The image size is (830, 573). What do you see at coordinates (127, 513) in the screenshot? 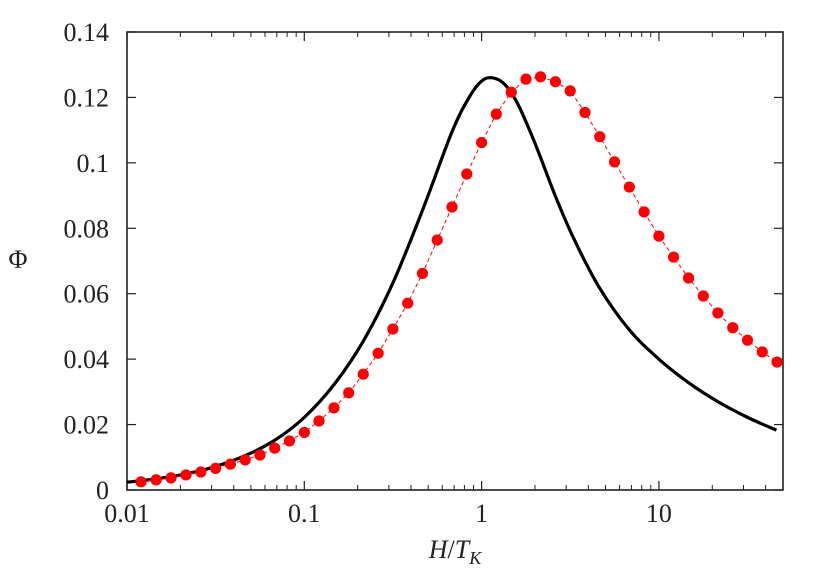
I see `x-tick-label: 0.01` at bounding box center [127, 513].